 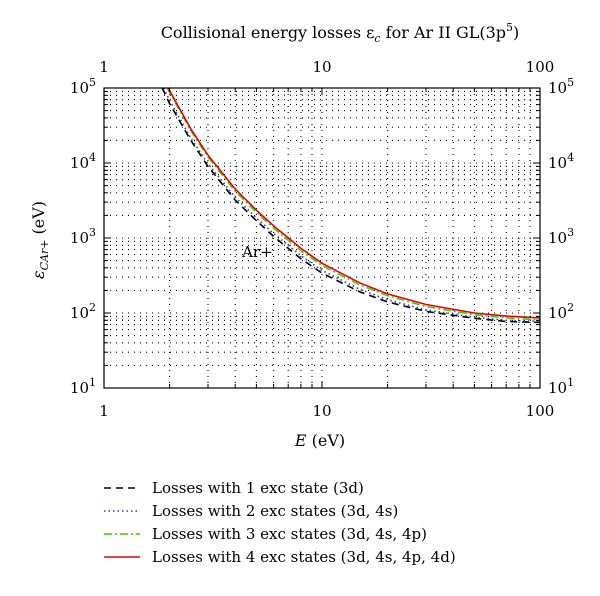 I want to click on y-tick-label: 10³, so click(x=83, y=236).